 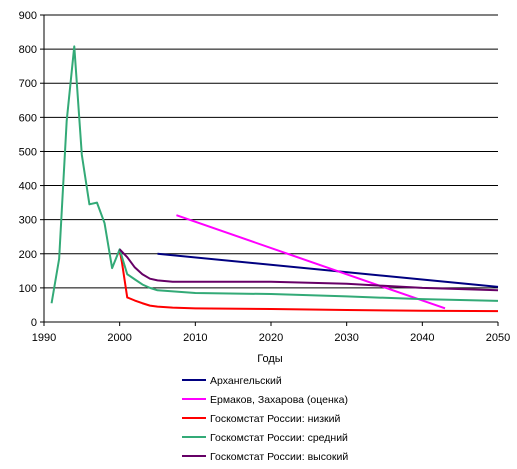 I want to click on x-tick-label-2040: 2040, so click(x=422, y=338).